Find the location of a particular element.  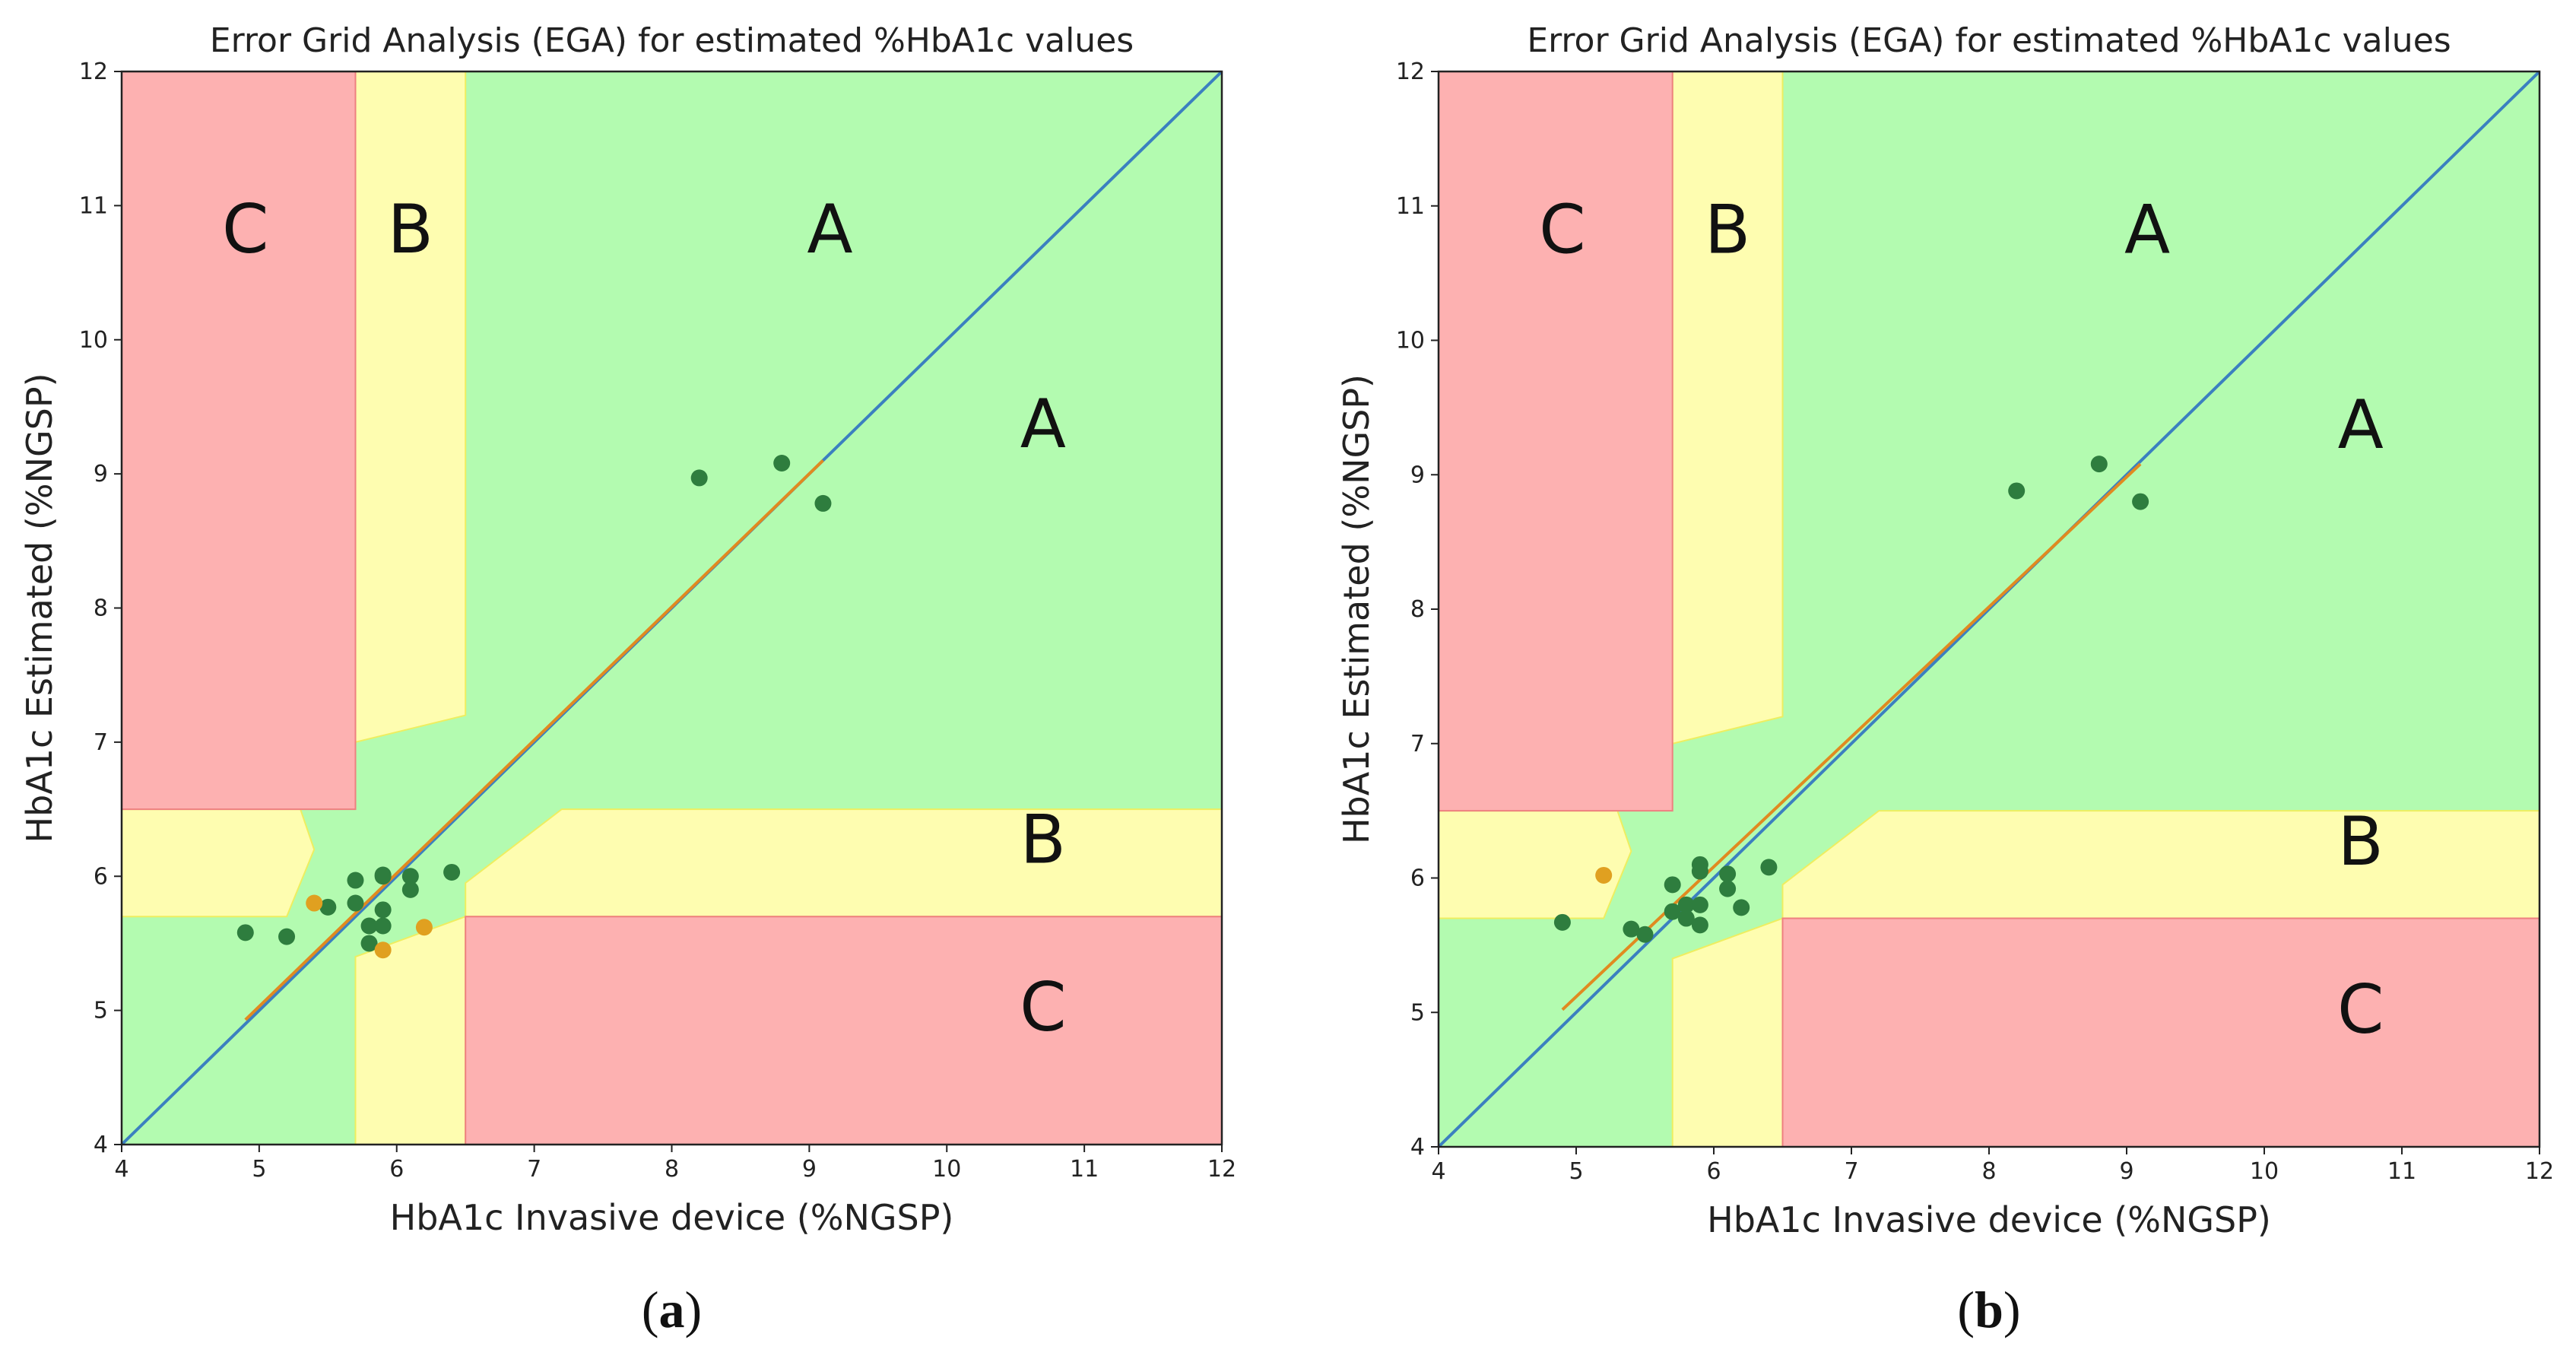

y-tick-label: 10 is located at coordinates (94, 340).